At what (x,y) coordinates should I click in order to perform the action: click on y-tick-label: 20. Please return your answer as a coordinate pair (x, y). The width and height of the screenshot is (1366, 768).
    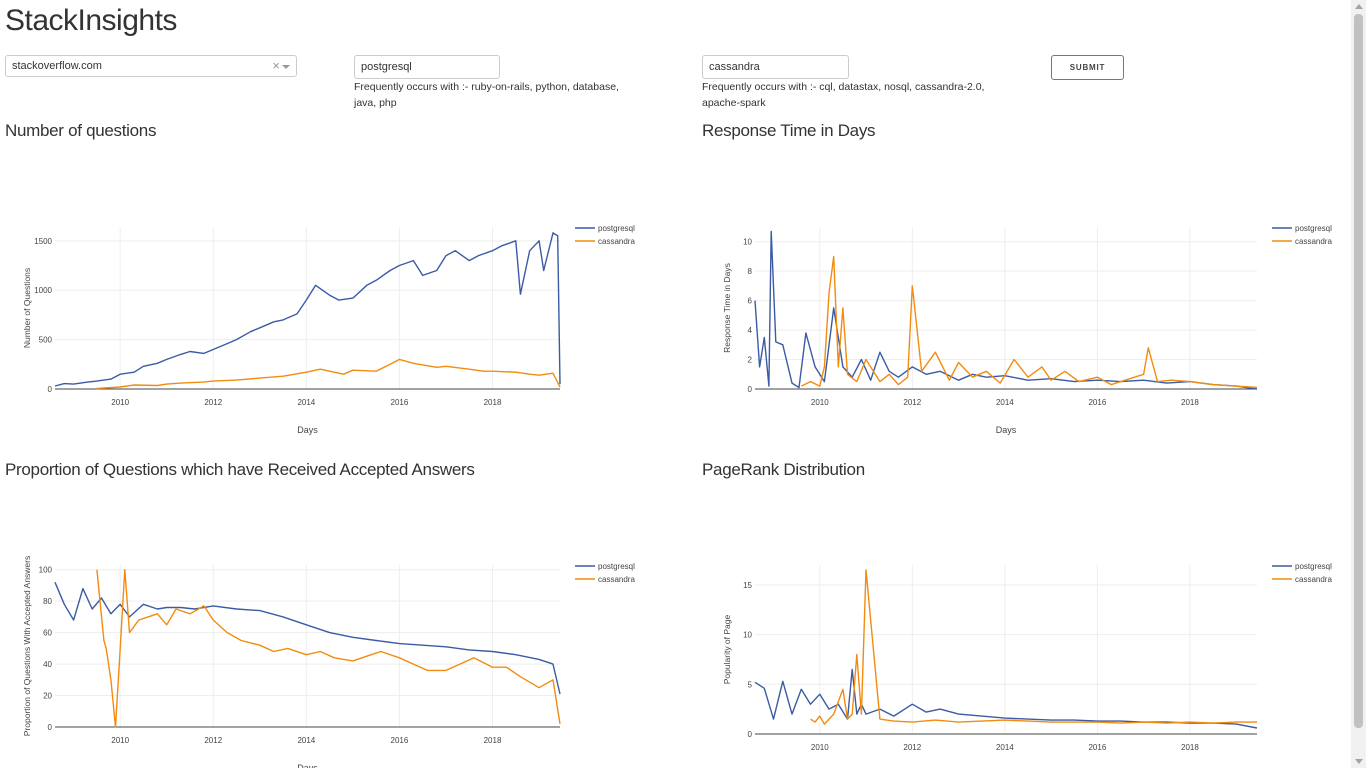
    Looking at the image, I should click on (47, 696).